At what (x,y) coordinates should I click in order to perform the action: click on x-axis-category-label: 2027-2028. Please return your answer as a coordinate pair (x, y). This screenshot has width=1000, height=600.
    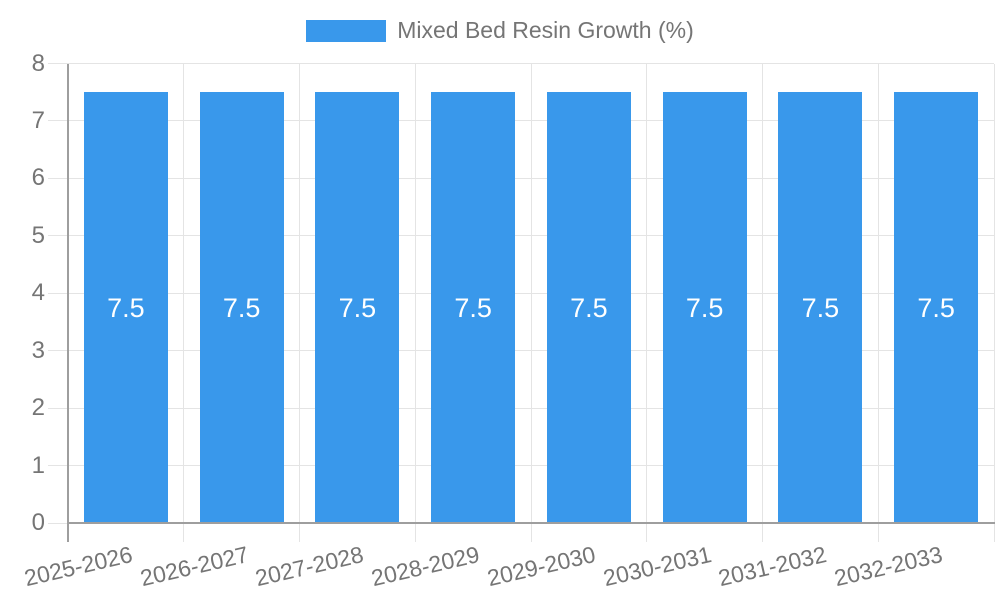
    Looking at the image, I should click on (310, 566).